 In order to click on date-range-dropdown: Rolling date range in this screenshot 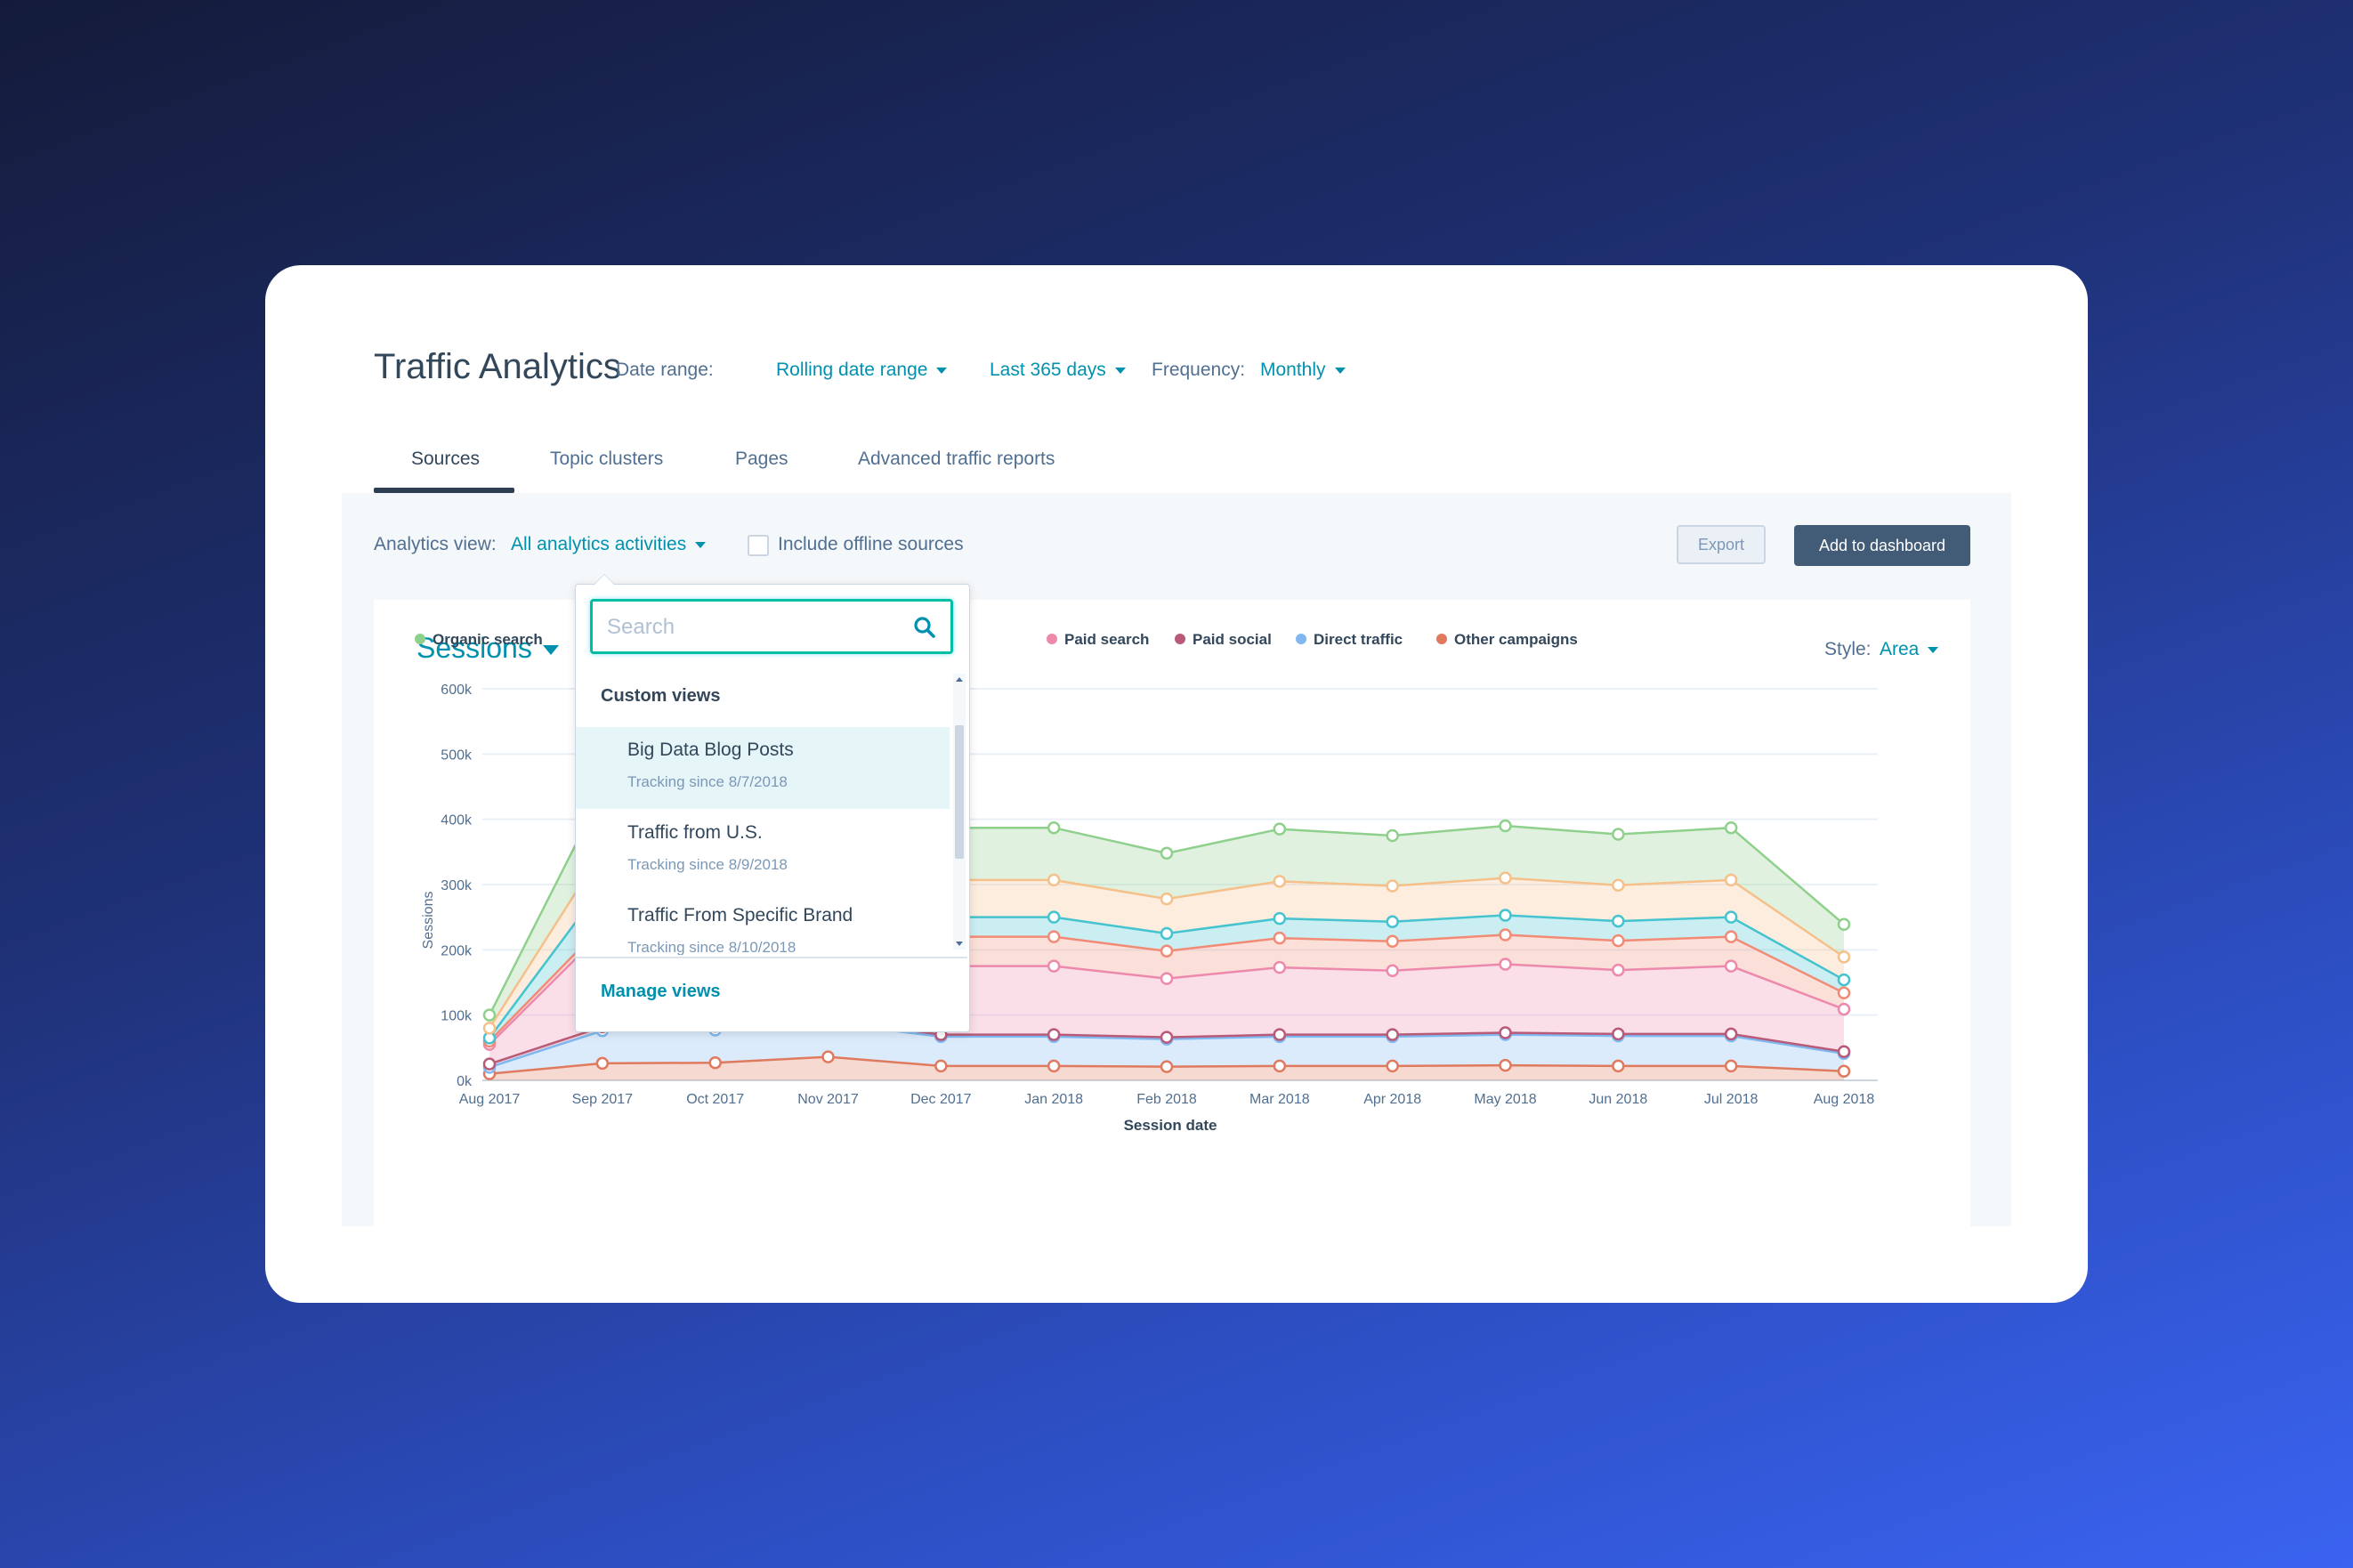, I will do `click(862, 370)`.